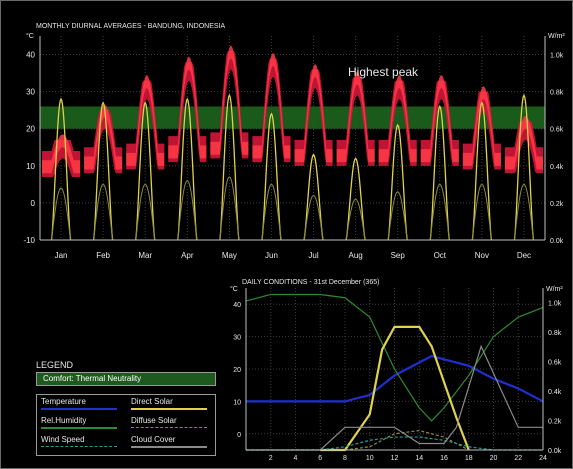  I want to click on diffuse-solar-sep, so click(397, 216).